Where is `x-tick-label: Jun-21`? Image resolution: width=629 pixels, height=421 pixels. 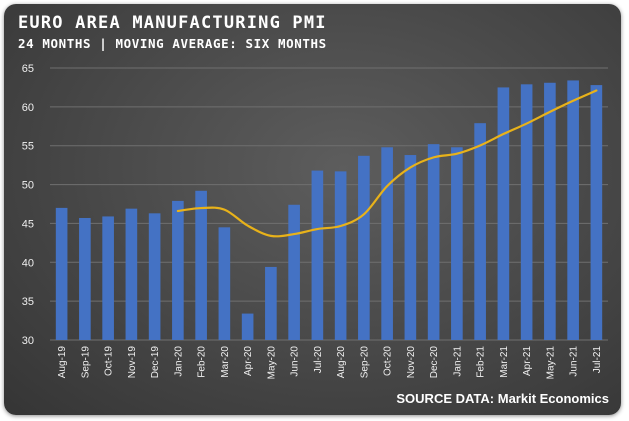
x-tick-label: Jun-21 is located at coordinates (574, 361).